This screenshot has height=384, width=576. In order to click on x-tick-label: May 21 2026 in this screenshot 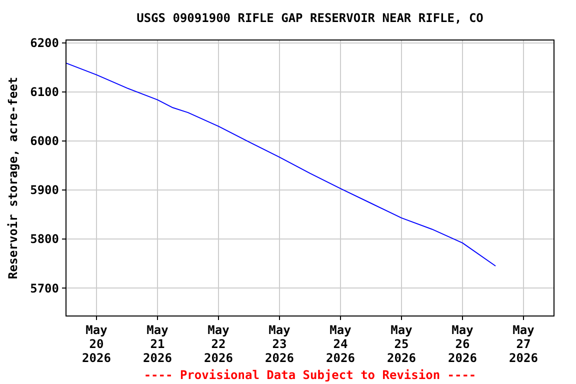, I will do `click(157, 344)`.